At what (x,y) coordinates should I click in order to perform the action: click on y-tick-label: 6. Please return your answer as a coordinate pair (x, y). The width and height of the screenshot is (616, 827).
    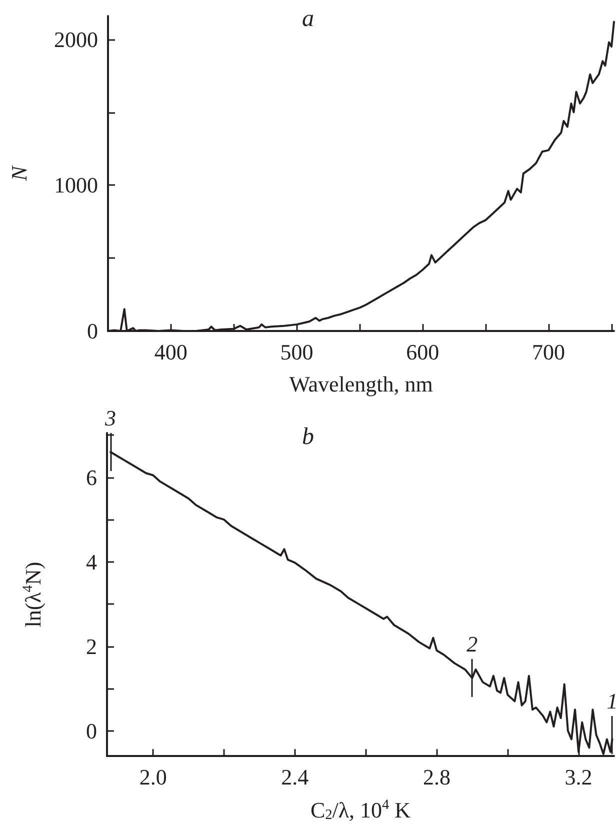
    Looking at the image, I should click on (91, 477).